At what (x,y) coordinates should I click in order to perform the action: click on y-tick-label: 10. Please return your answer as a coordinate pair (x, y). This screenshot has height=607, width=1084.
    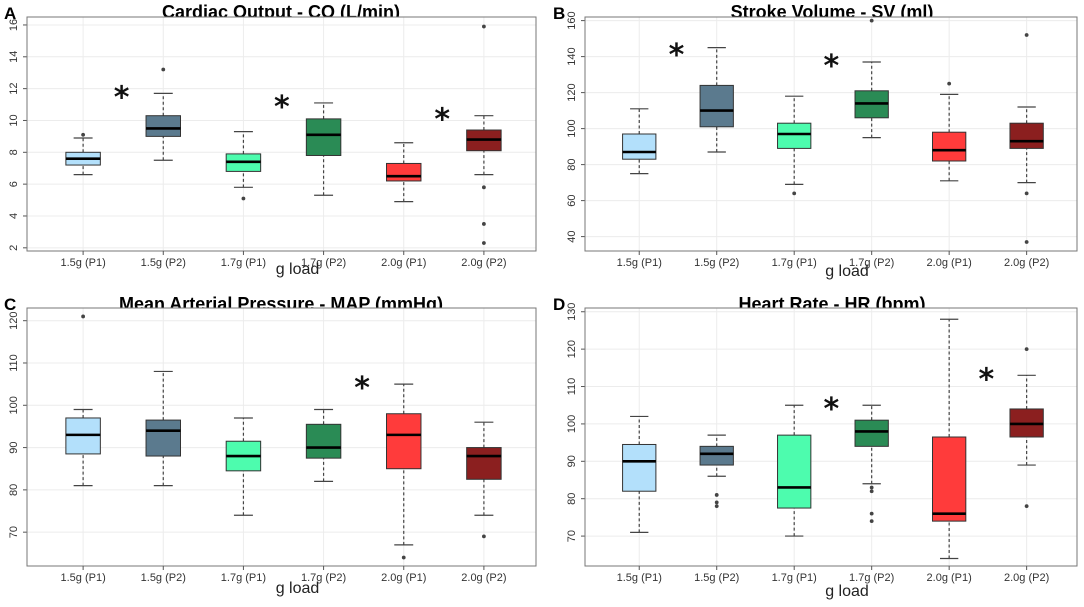
    Looking at the image, I should click on (14, 120).